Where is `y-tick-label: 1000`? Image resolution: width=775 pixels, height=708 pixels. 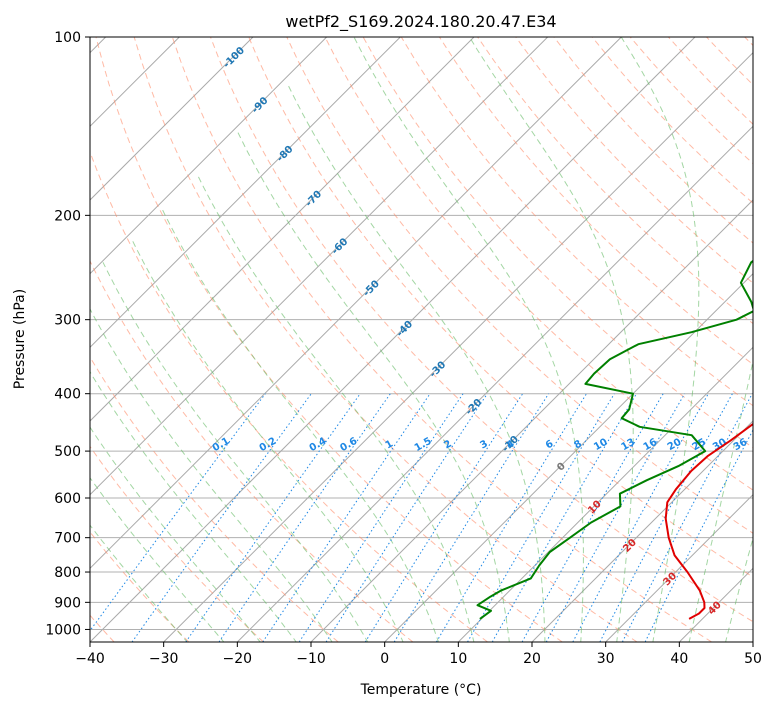
y-tick-label: 1000 is located at coordinates (63, 630).